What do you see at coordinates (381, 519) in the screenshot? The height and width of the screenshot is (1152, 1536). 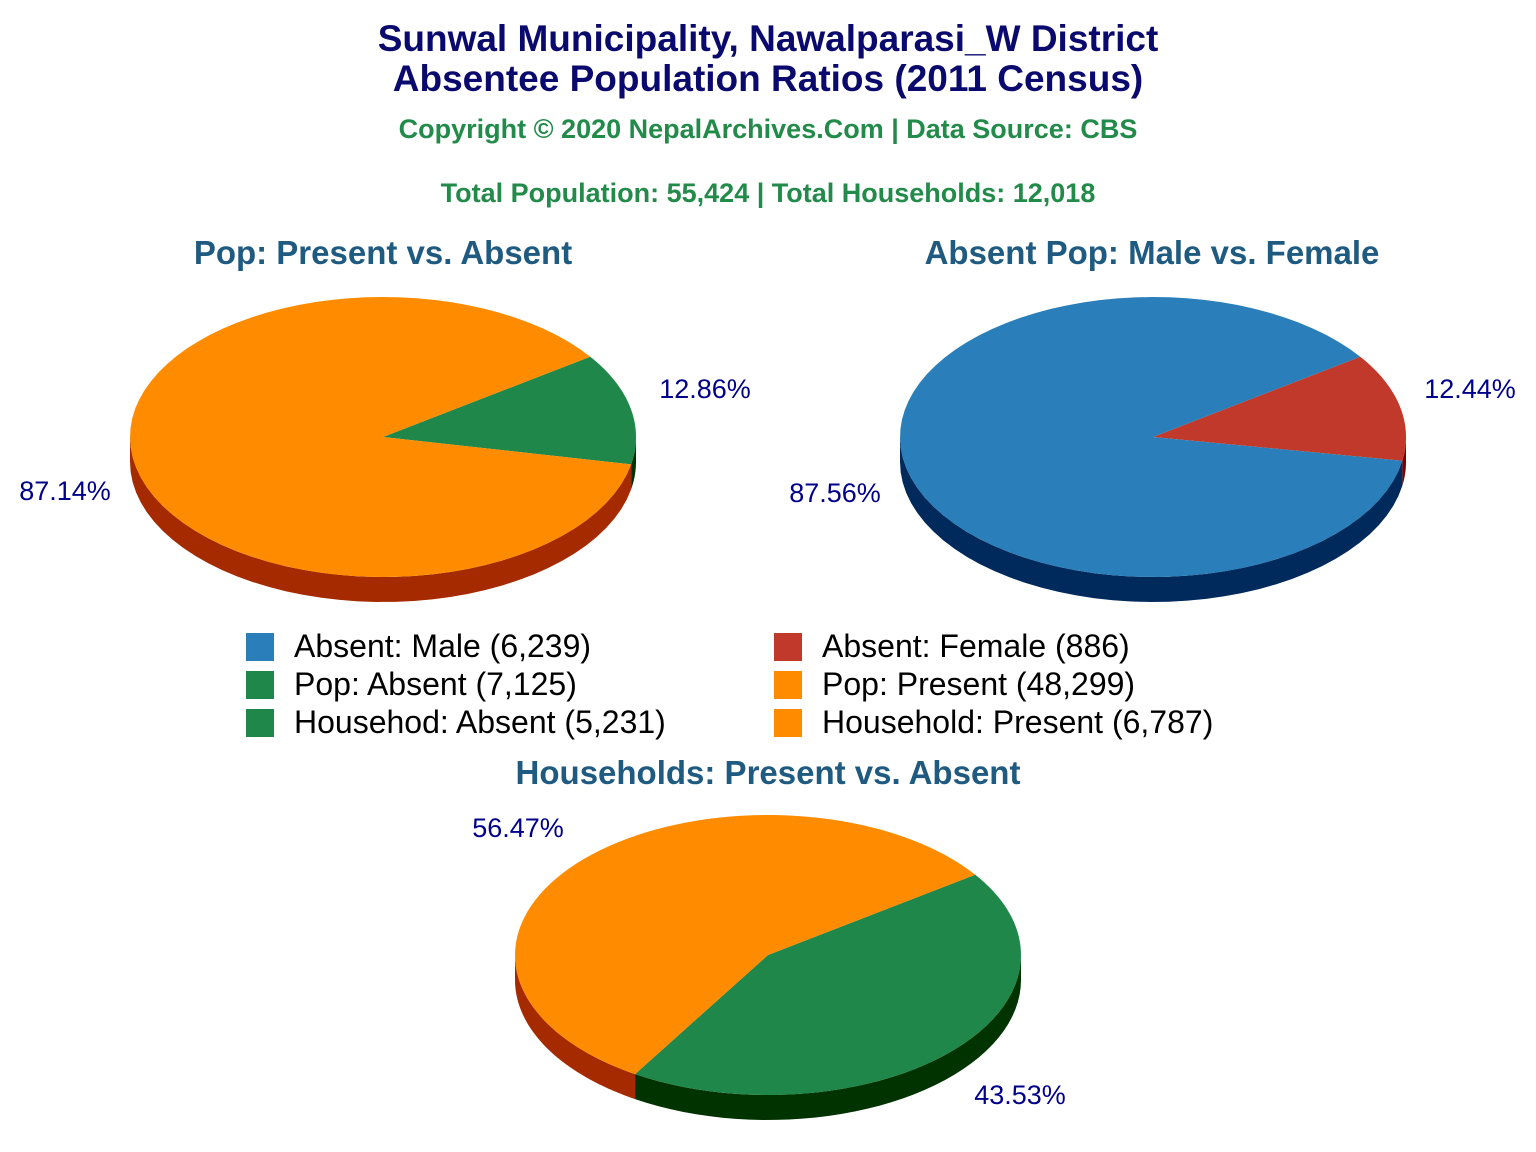 I see `pie-side-pop-present` at bounding box center [381, 519].